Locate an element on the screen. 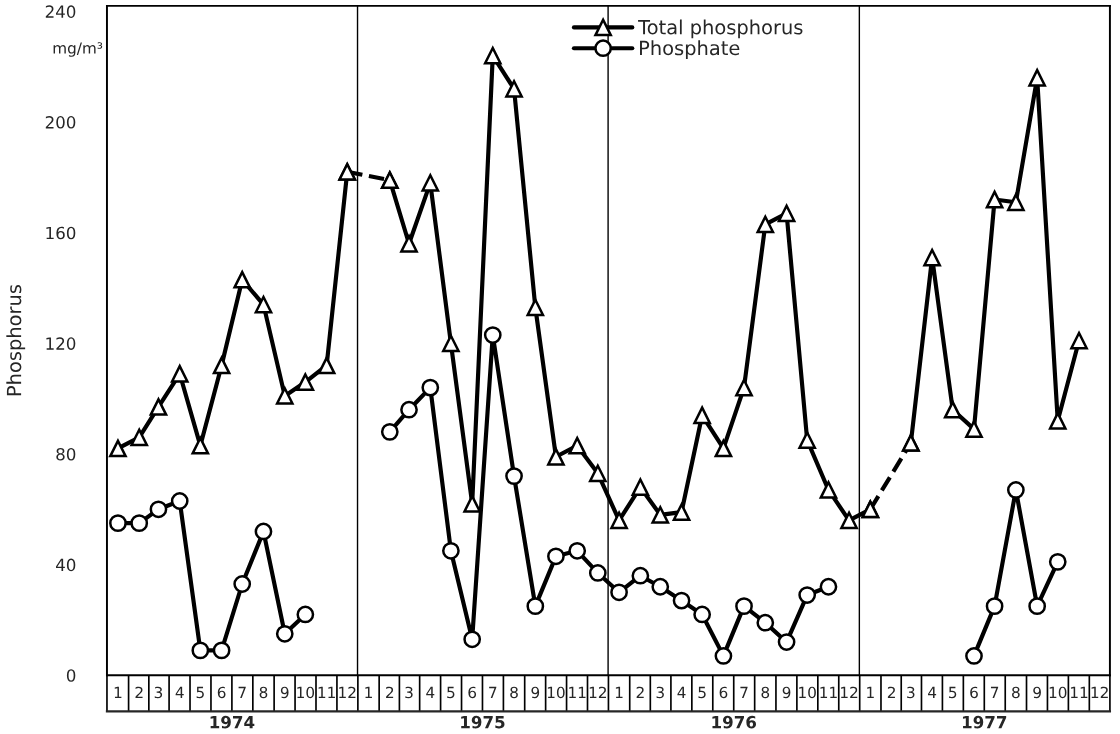 The height and width of the screenshot is (734, 1120). x2-tick-label: 1974 is located at coordinates (232, 722).